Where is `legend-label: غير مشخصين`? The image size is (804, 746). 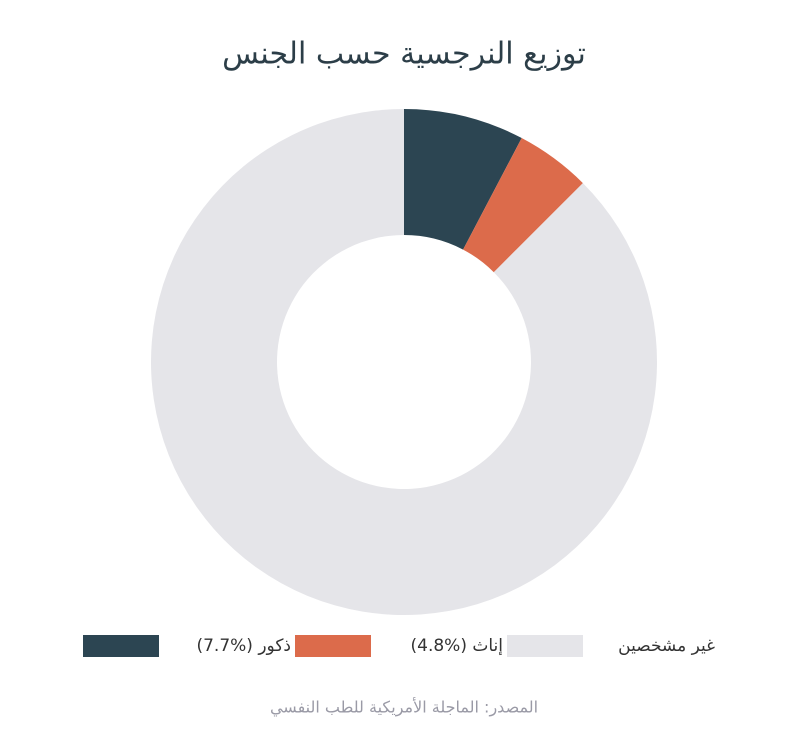 legend-label: غير مشخصين is located at coordinates (666, 646).